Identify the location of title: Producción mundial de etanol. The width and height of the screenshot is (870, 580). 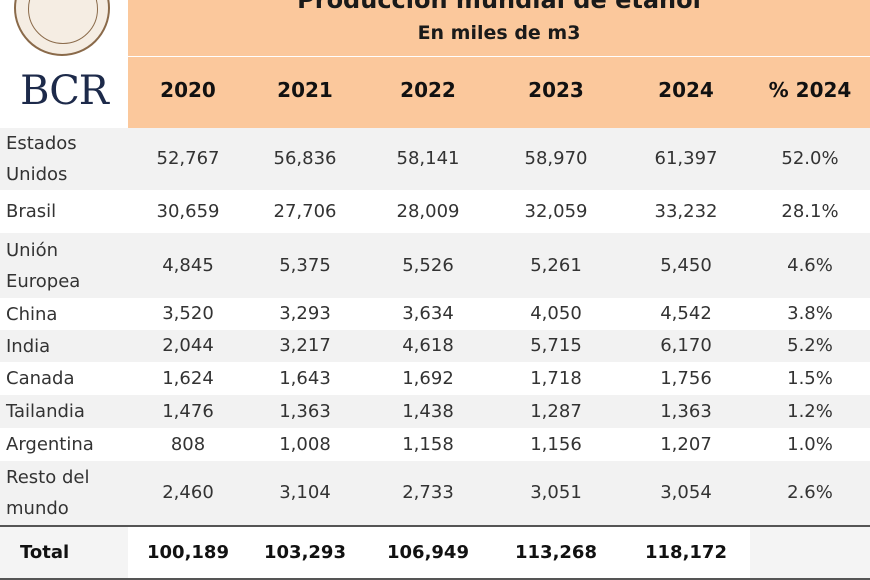
(499, 7).